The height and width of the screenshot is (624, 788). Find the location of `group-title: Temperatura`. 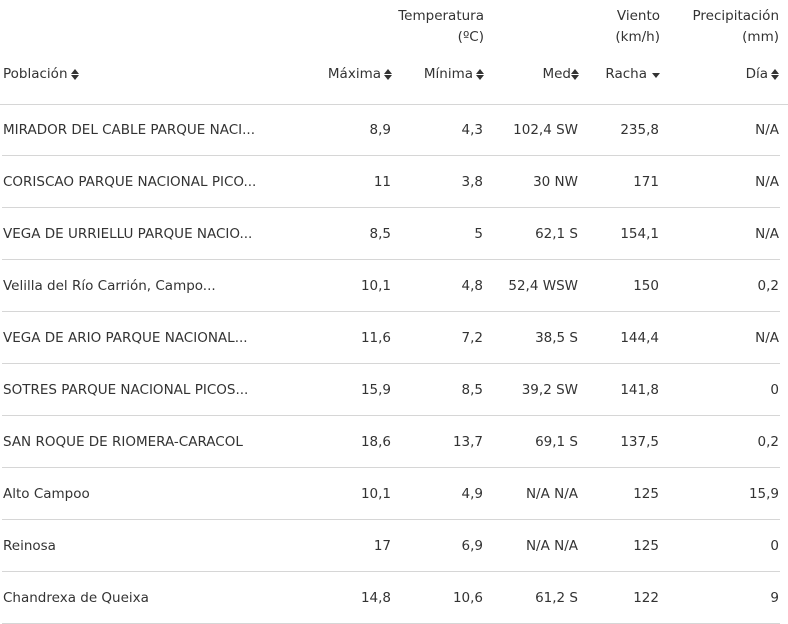

group-title: Temperatura is located at coordinates (441, 16).